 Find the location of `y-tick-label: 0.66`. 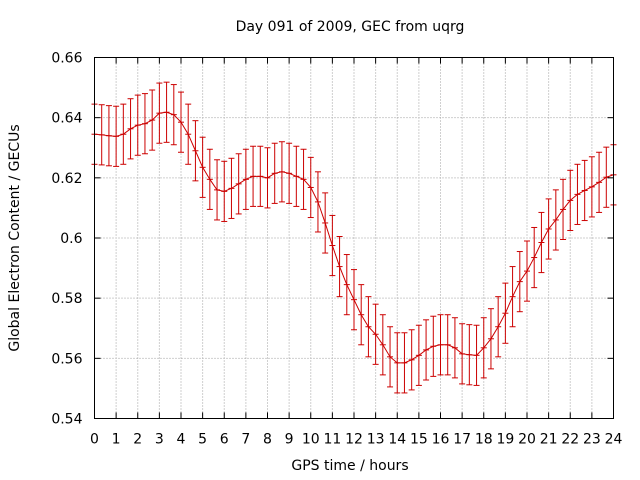

y-tick-label: 0.66 is located at coordinates (66, 59).